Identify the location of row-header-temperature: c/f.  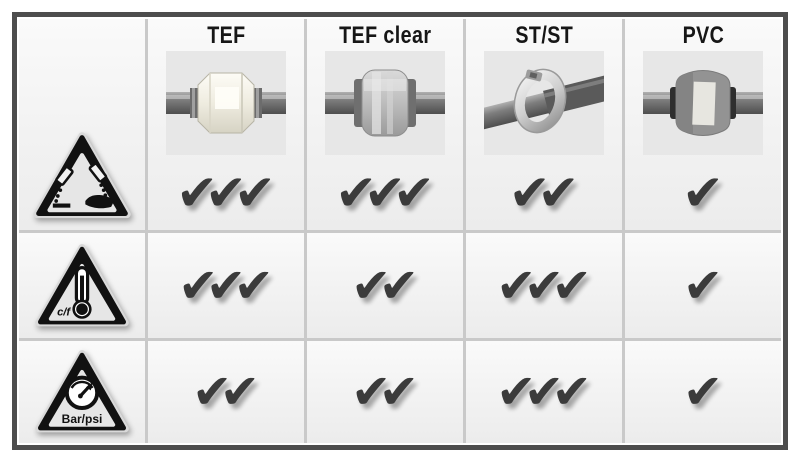
(82, 285).